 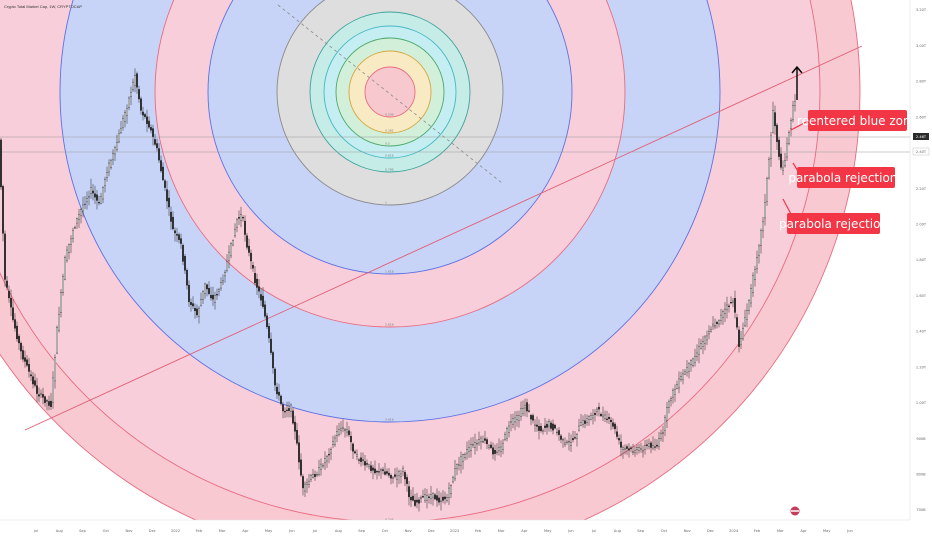 I want to click on annotation-text-1: reentered blue zone, so click(x=857, y=121).